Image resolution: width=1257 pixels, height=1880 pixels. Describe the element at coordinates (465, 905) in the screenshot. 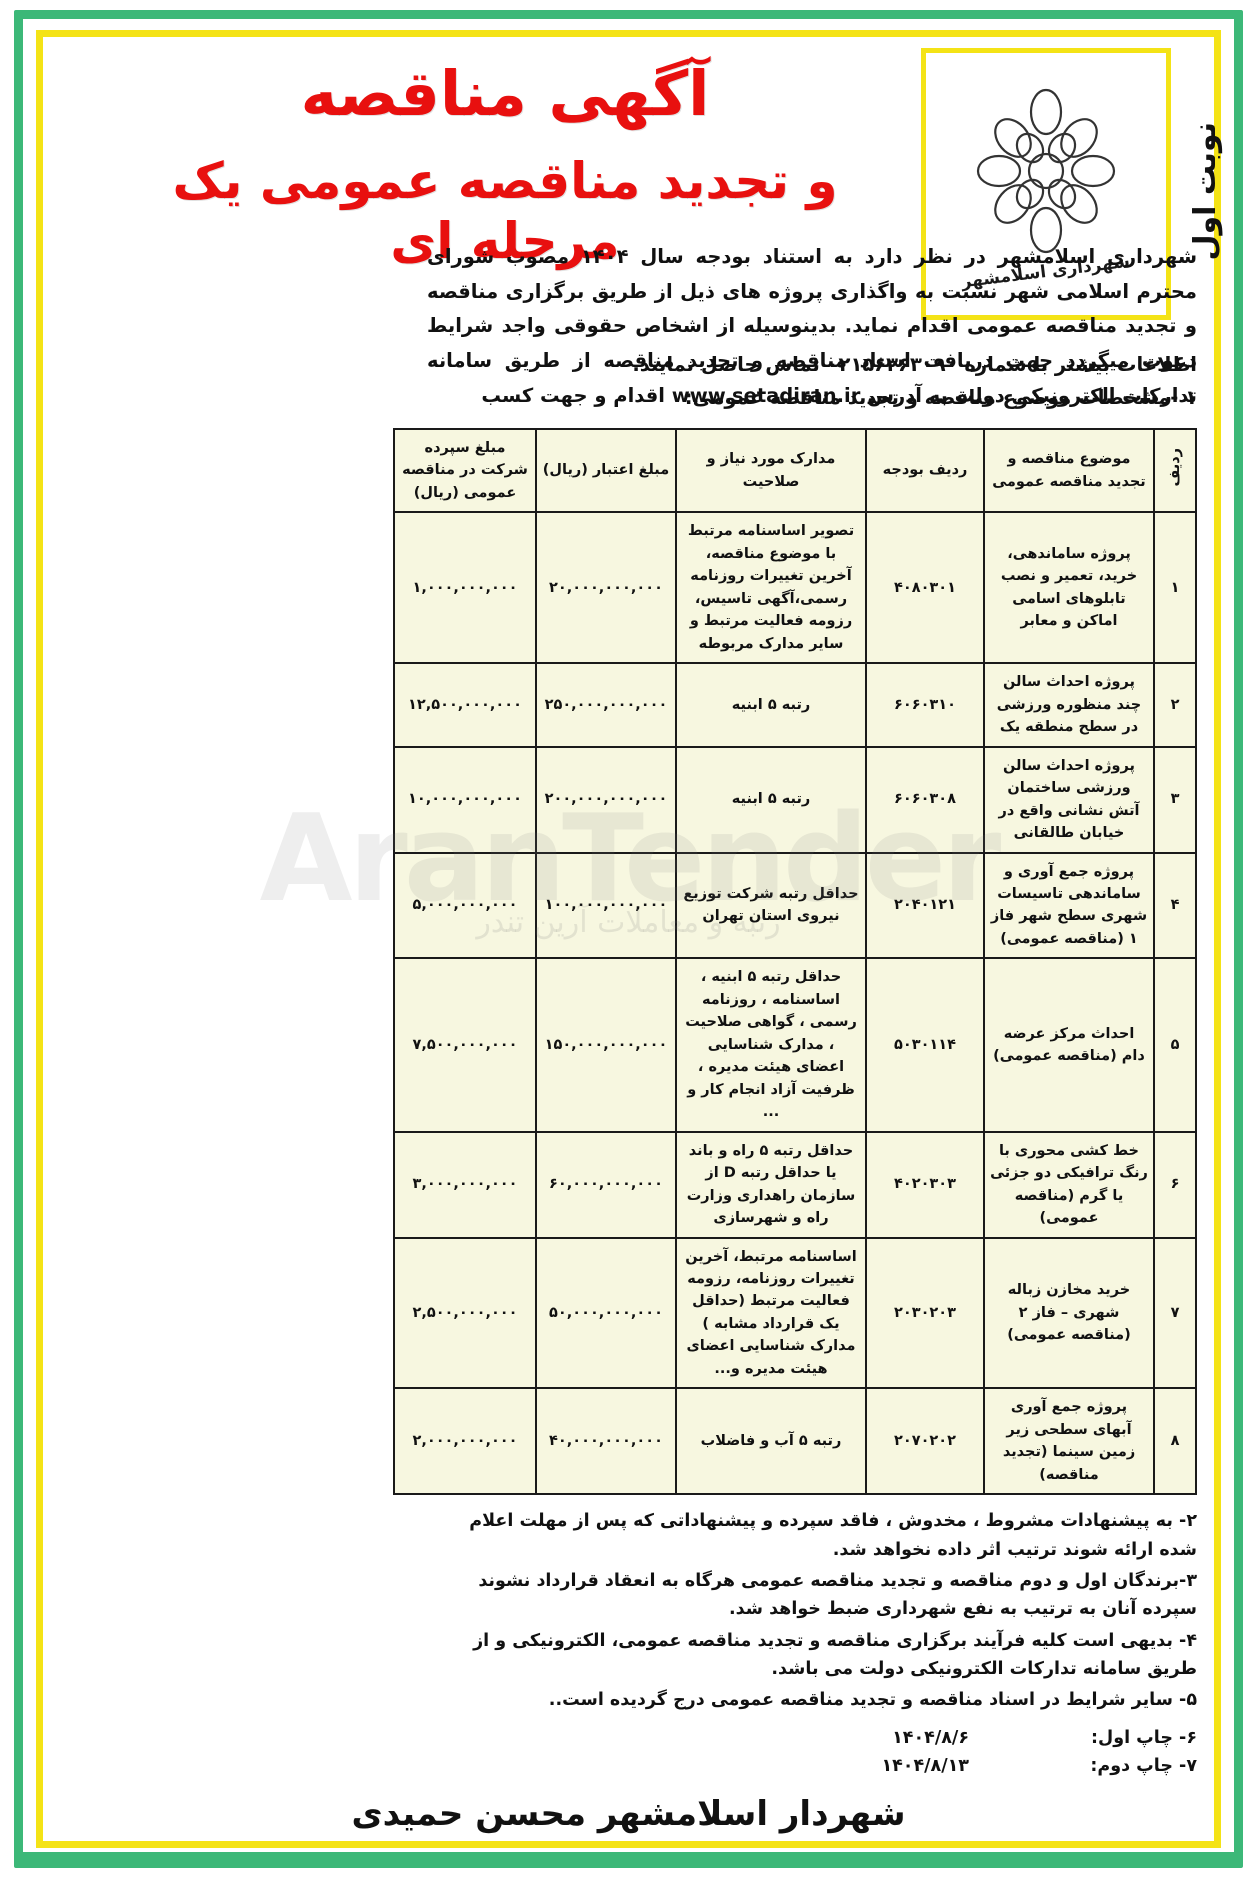

I see `cell-deposit-amount: ۵,۰۰۰,۰۰۰,۰۰۰` at that location.